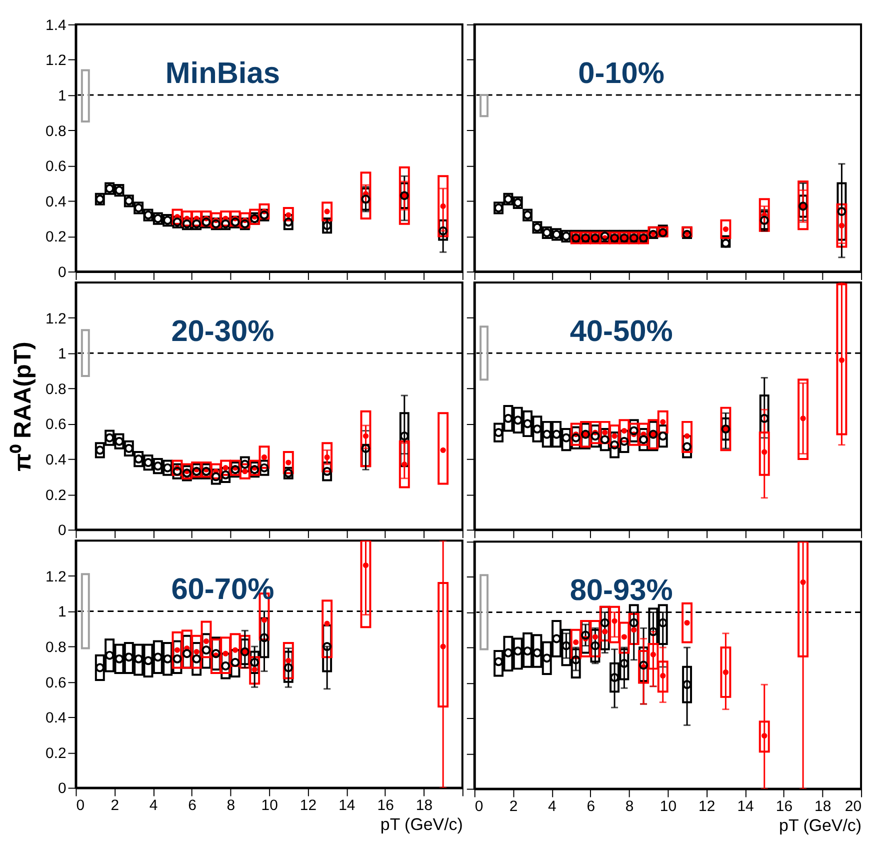 This screenshot has width=873, height=842. Describe the element at coordinates (222, 331) in the screenshot. I see `text: 20-30%` at that location.